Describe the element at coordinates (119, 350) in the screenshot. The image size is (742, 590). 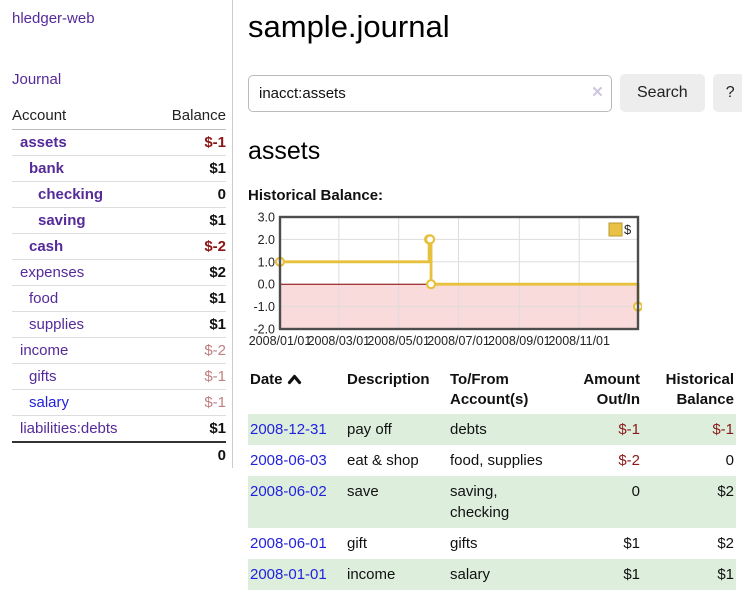
I see `account-row: income $-2` at that location.